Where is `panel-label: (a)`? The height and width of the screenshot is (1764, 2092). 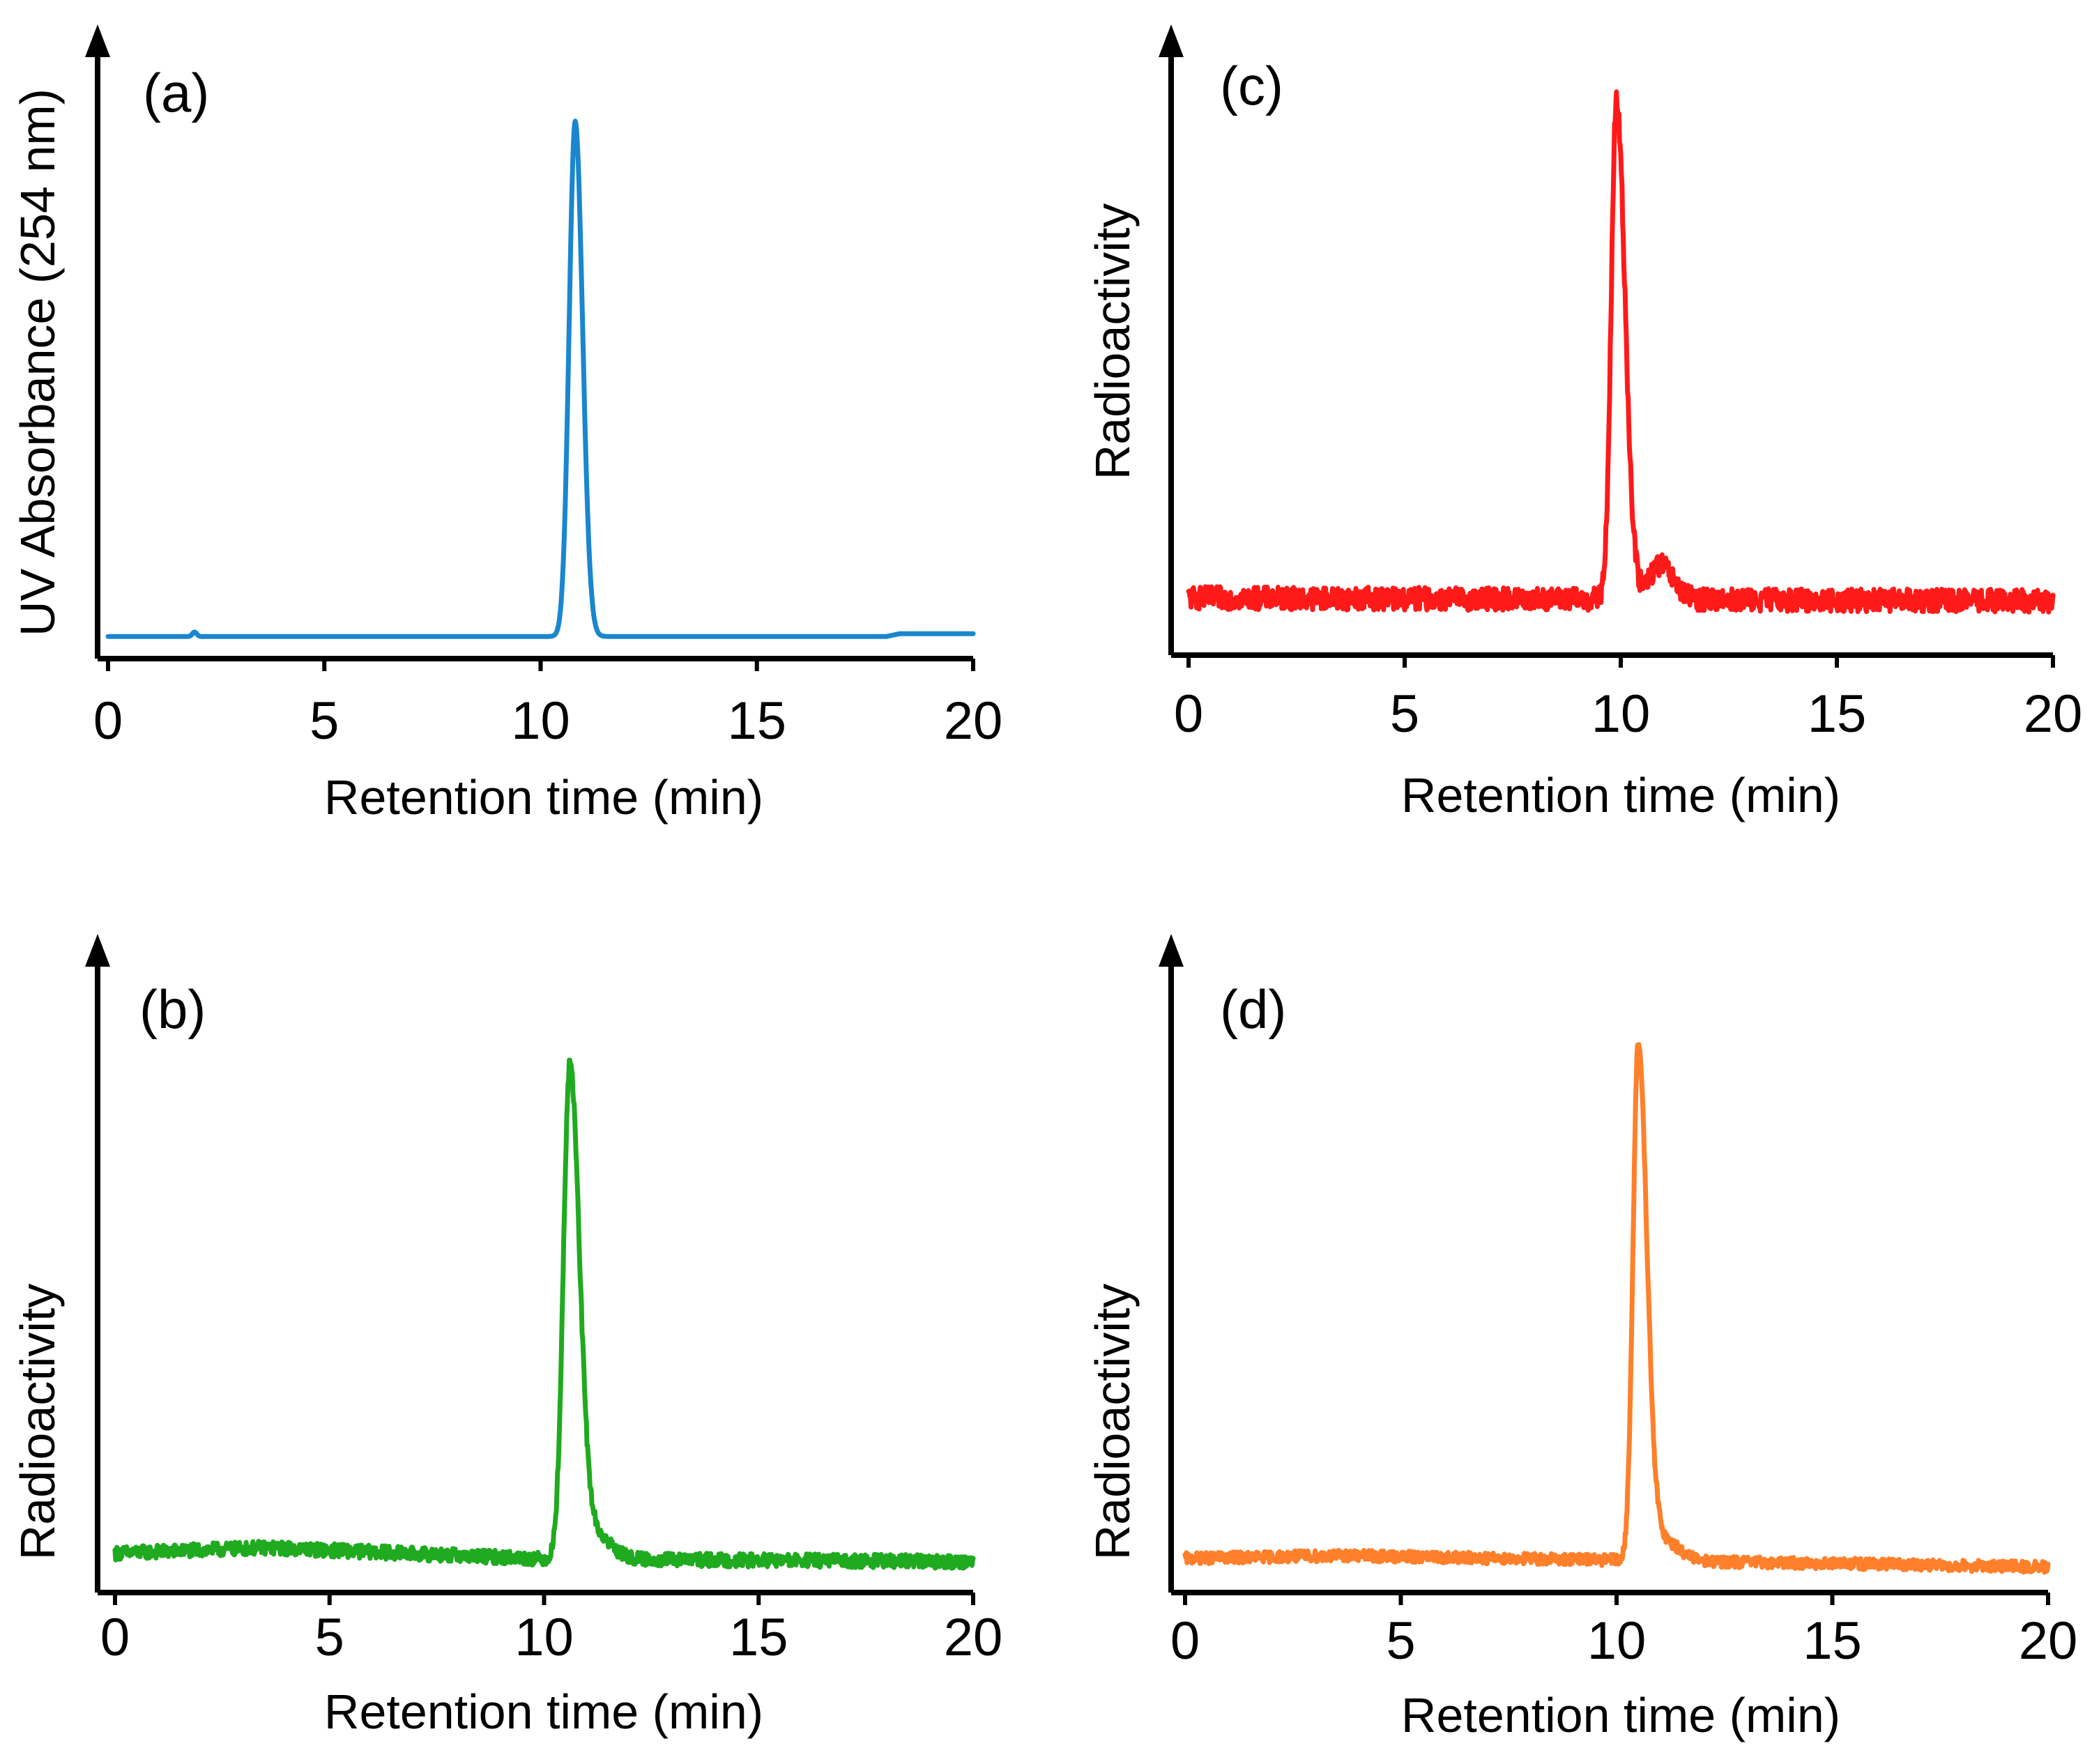
panel-label: (a) is located at coordinates (176, 93).